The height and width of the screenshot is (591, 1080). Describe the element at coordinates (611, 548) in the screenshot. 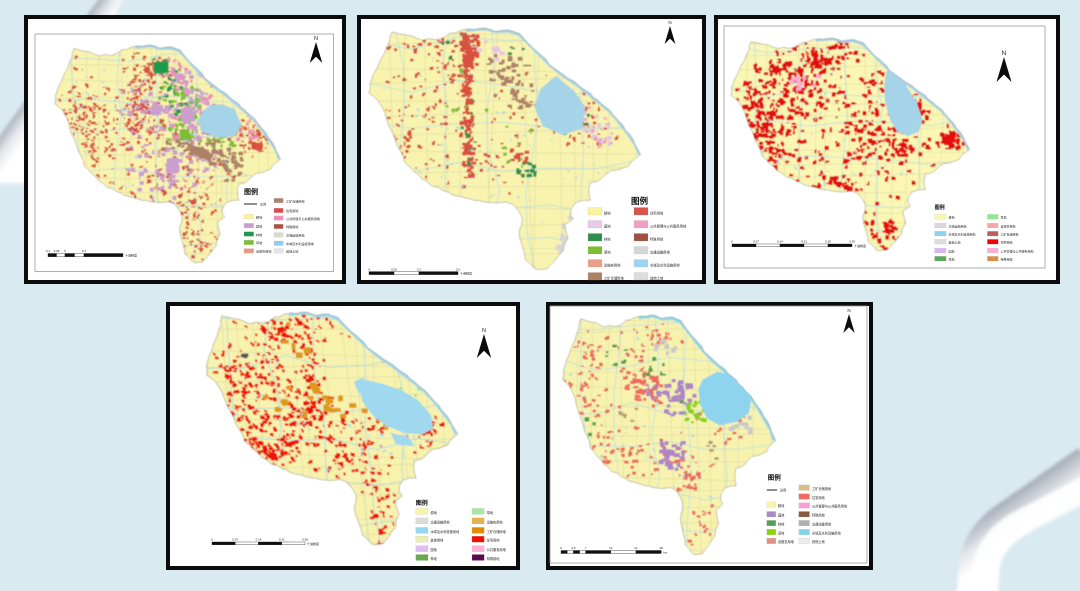

I see `svg-text: 14` at that location.